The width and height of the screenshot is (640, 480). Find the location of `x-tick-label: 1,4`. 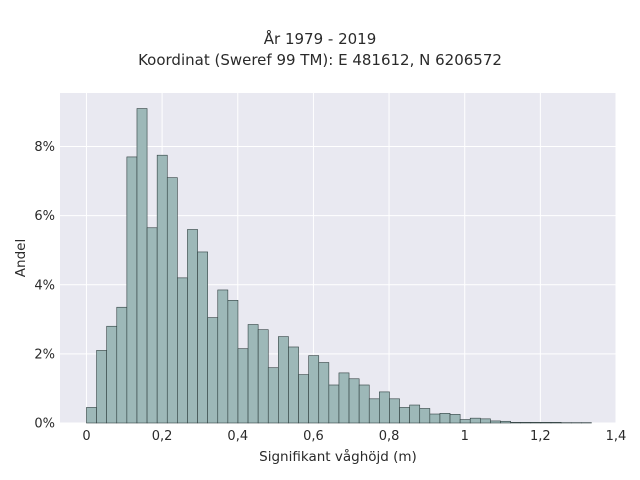

x-tick-label: 1,4 is located at coordinates (616, 436).